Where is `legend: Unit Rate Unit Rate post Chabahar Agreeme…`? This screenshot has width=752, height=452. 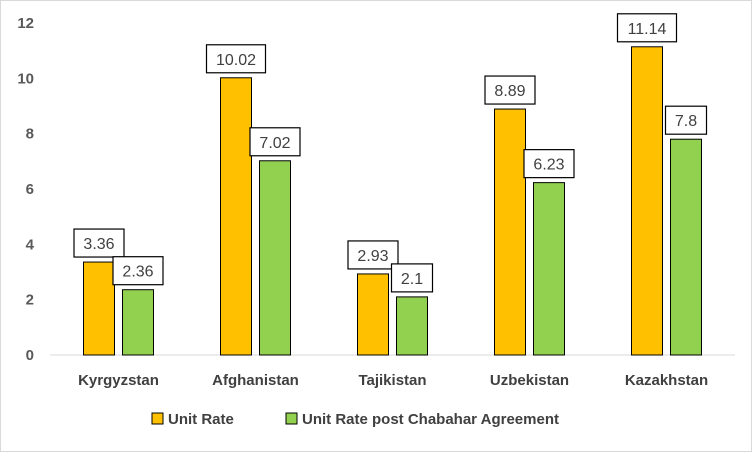
legend: Unit Rate Unit Rate post Chabahar Agreeme… is located at coordinates (355, 419).